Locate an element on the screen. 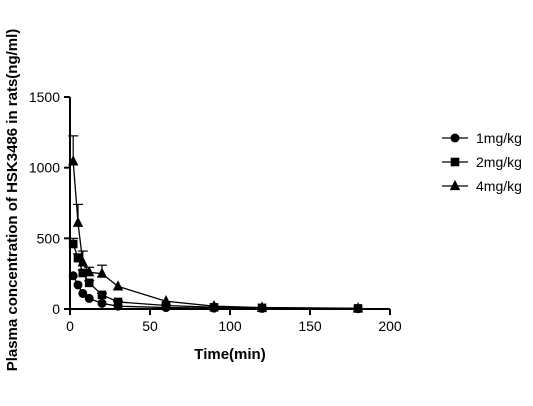 The width and height of the screenshot is (533, 406). x-tick-label: 50 is located at coordinates (150, 326).